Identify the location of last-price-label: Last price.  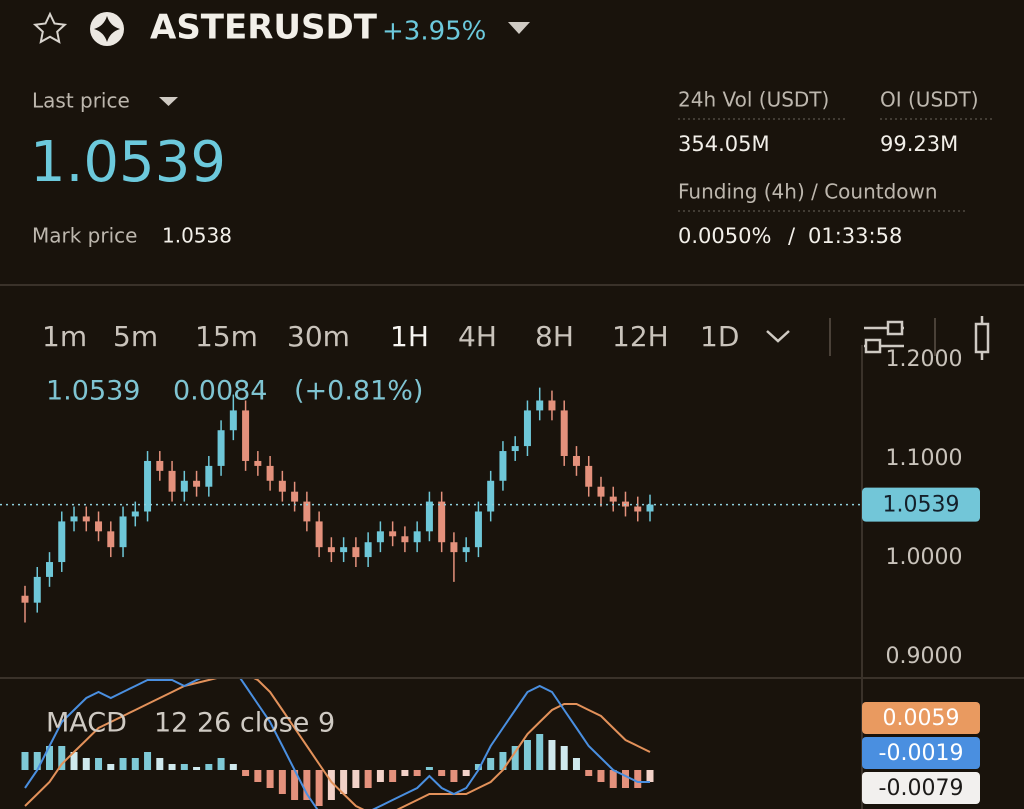
(81, 101).